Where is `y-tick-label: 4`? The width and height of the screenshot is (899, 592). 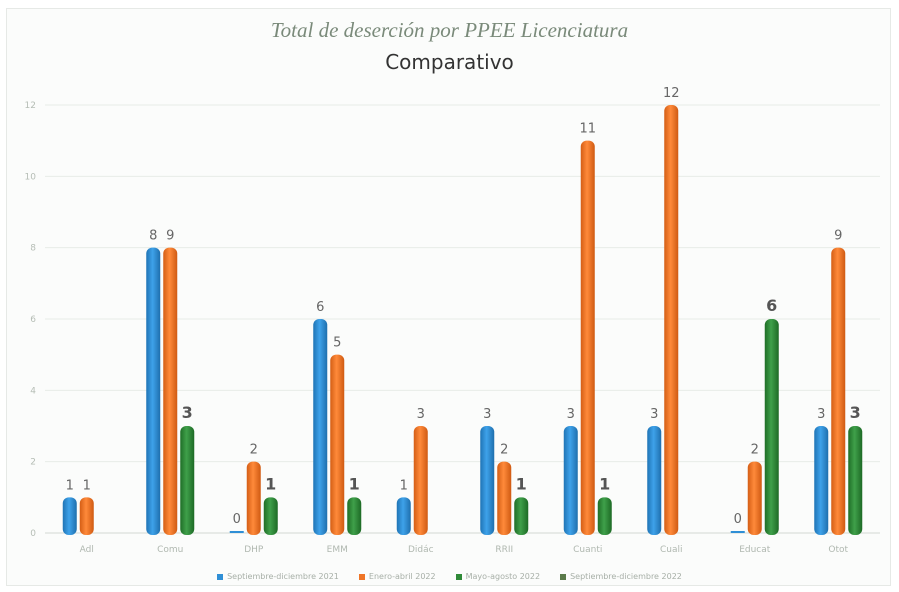
y-tick-label: 4 is located at coordinates (33, 391).